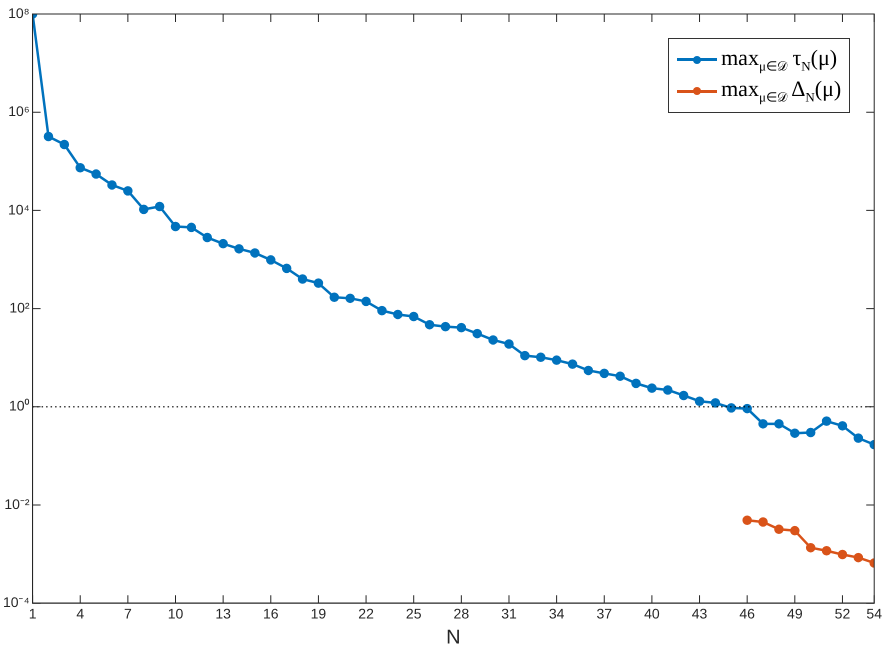 This screenshot has height=650, width=885. I want to click on x-tick-label: 19, so click(318, 613).